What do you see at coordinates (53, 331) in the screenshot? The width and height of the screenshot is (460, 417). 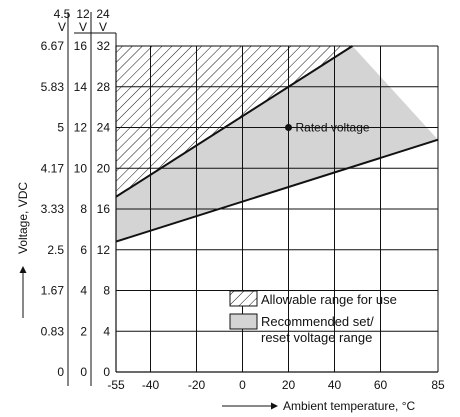 I see `y-tick-label: 0.83` at bounding box center [53, 331].